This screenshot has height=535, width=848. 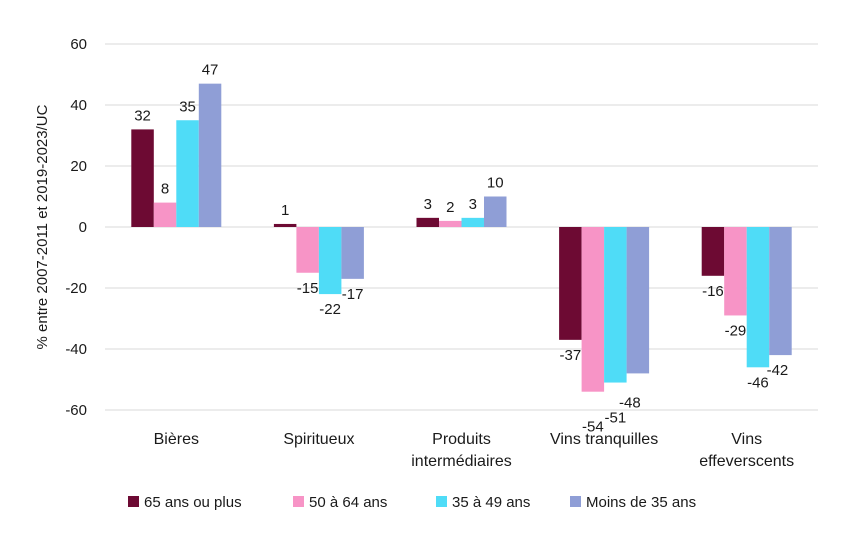 What do you see at coordinates (210, 70) in the screenshot?
I see `data-label: 47` at bounding box center [210, 70].